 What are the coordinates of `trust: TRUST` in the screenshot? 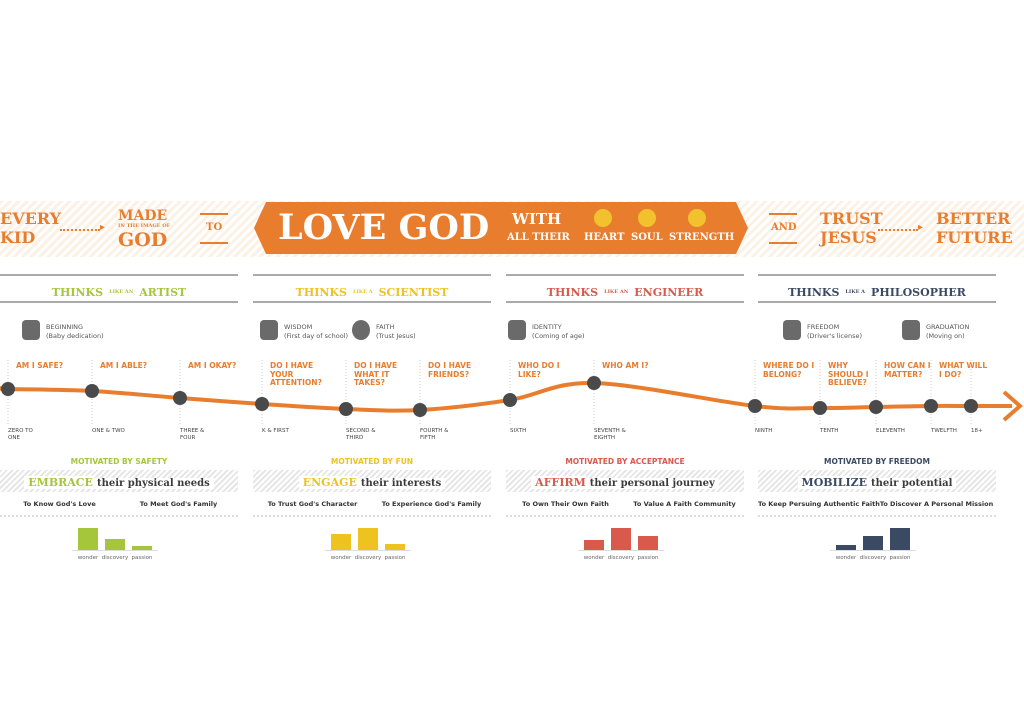 It's located at (851, 218).